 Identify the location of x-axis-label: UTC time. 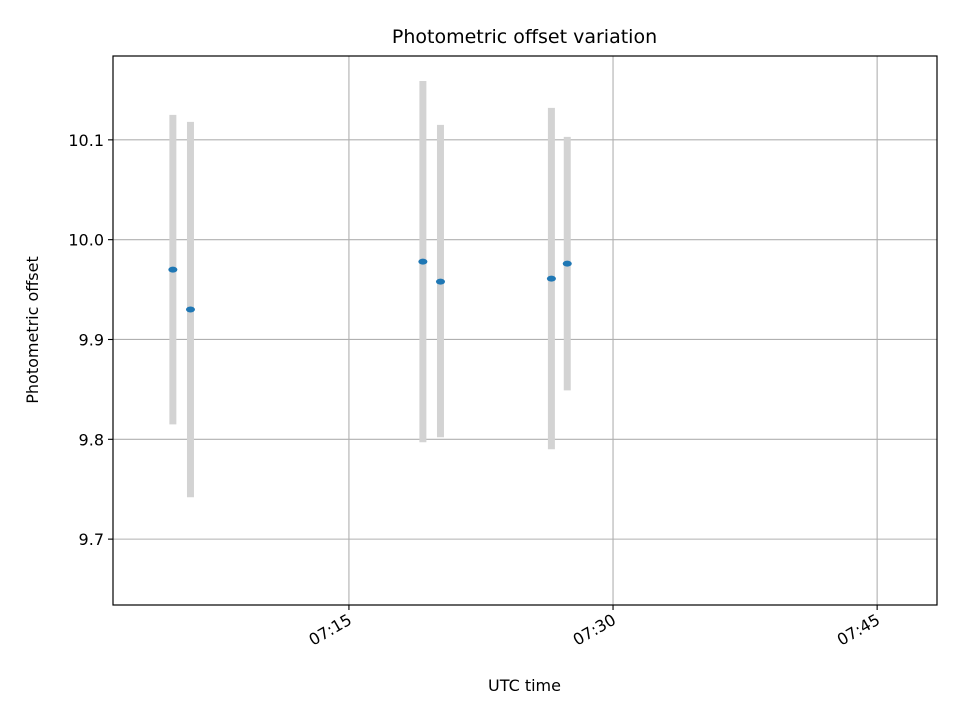
(524, 685).